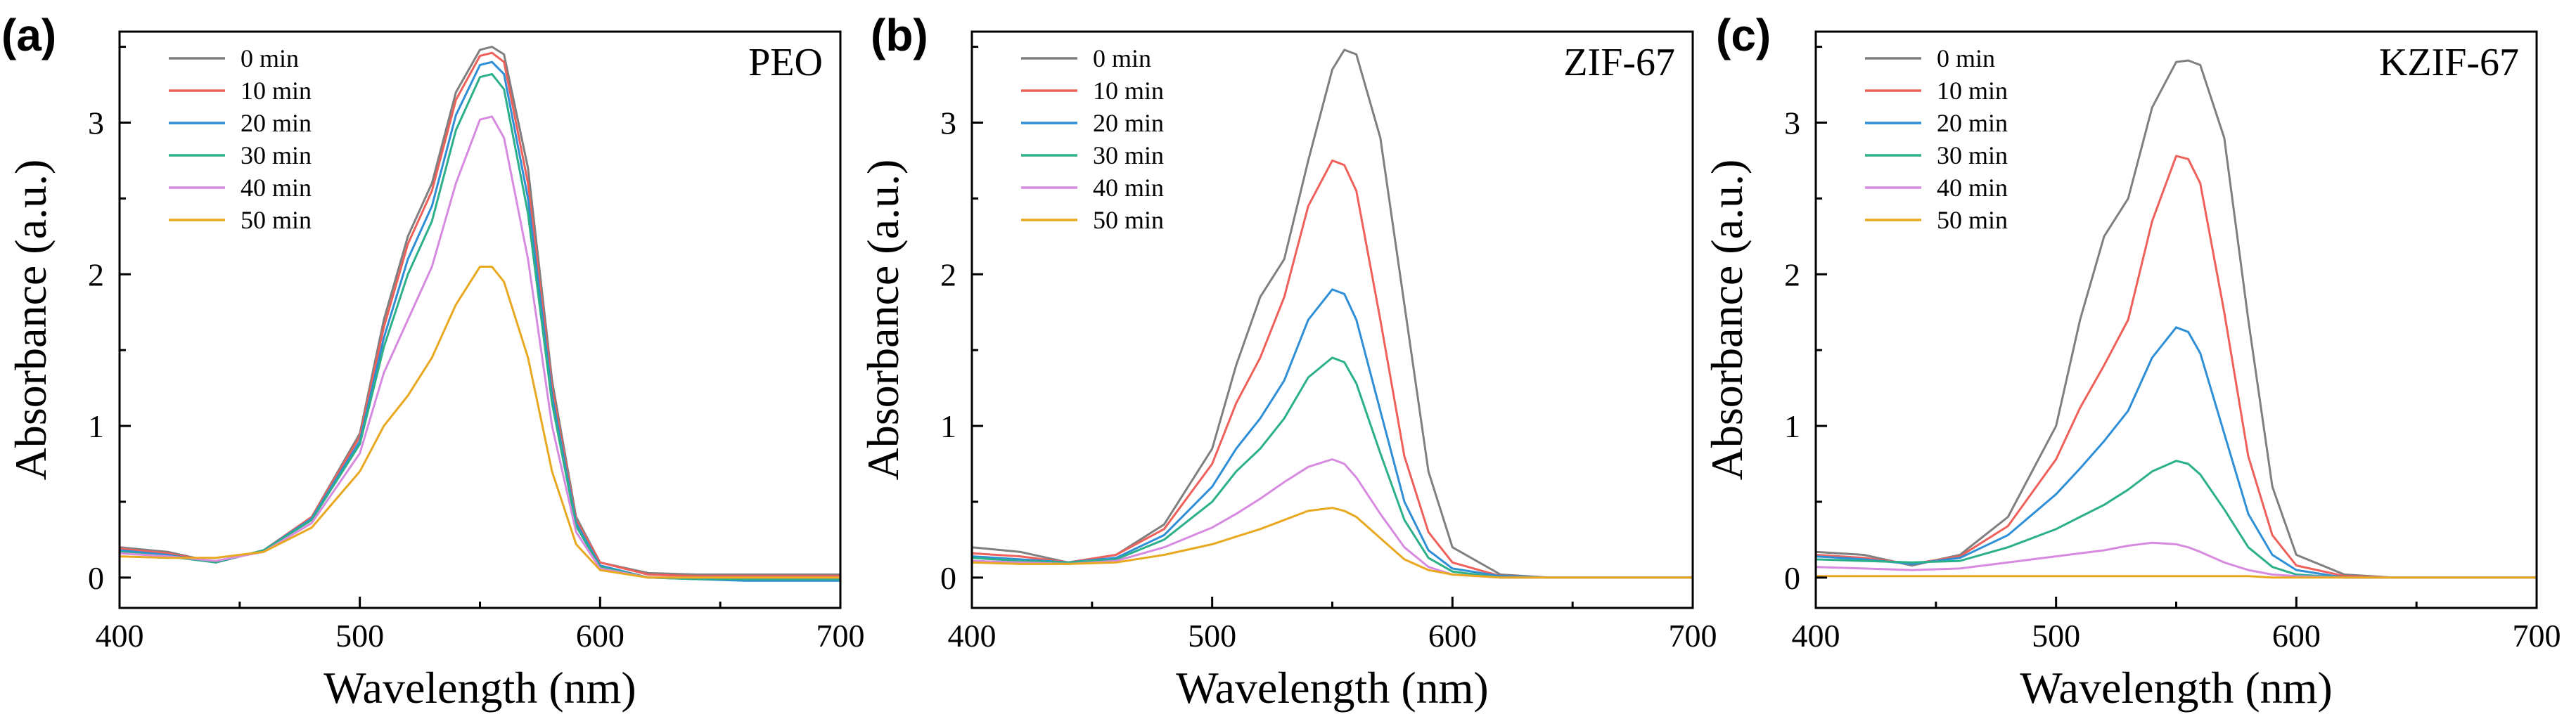 The width and height of the screenshot is (2576, 726). I want to click on panel-letter: (b), so click(900, 35).